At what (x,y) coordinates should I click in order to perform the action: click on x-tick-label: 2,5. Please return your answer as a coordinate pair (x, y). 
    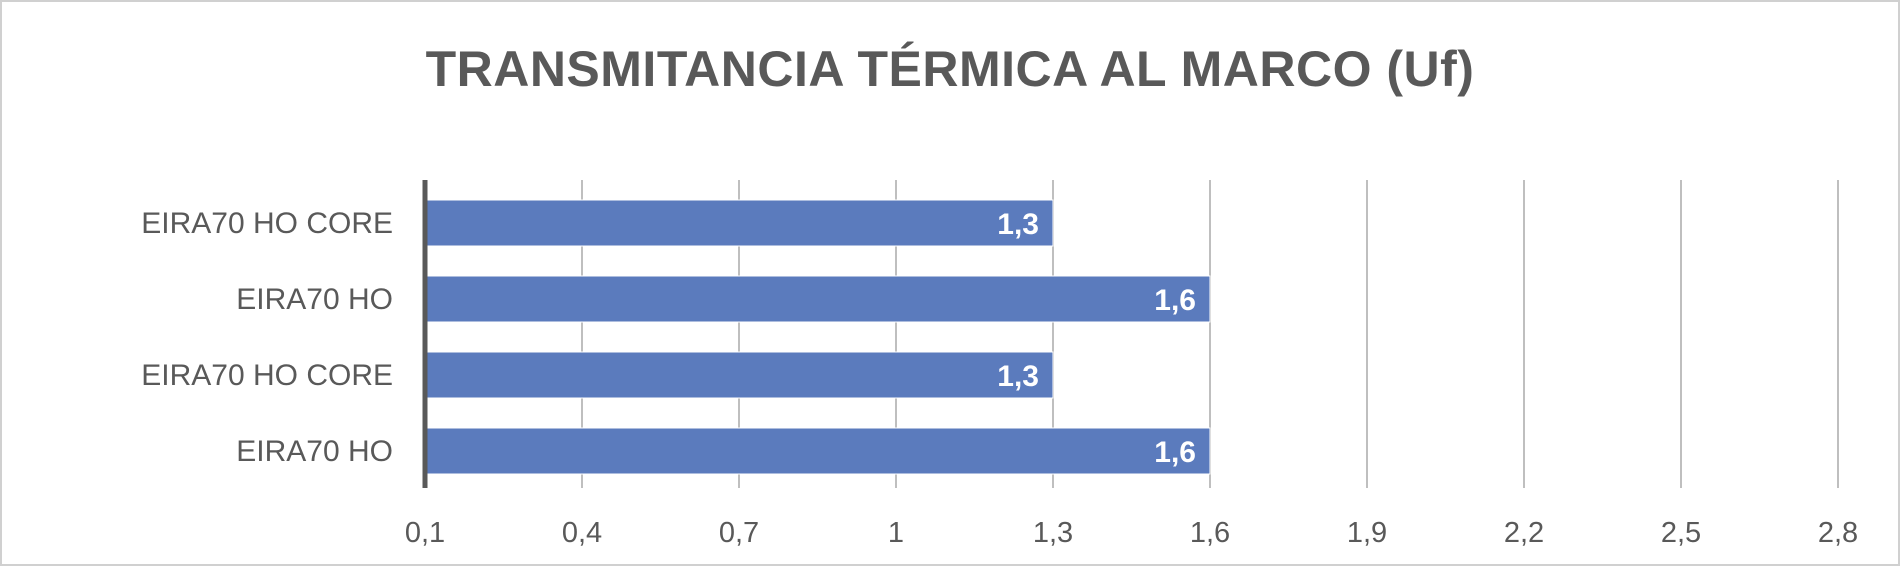
    Looking at the image, I should click on (1681, 533).